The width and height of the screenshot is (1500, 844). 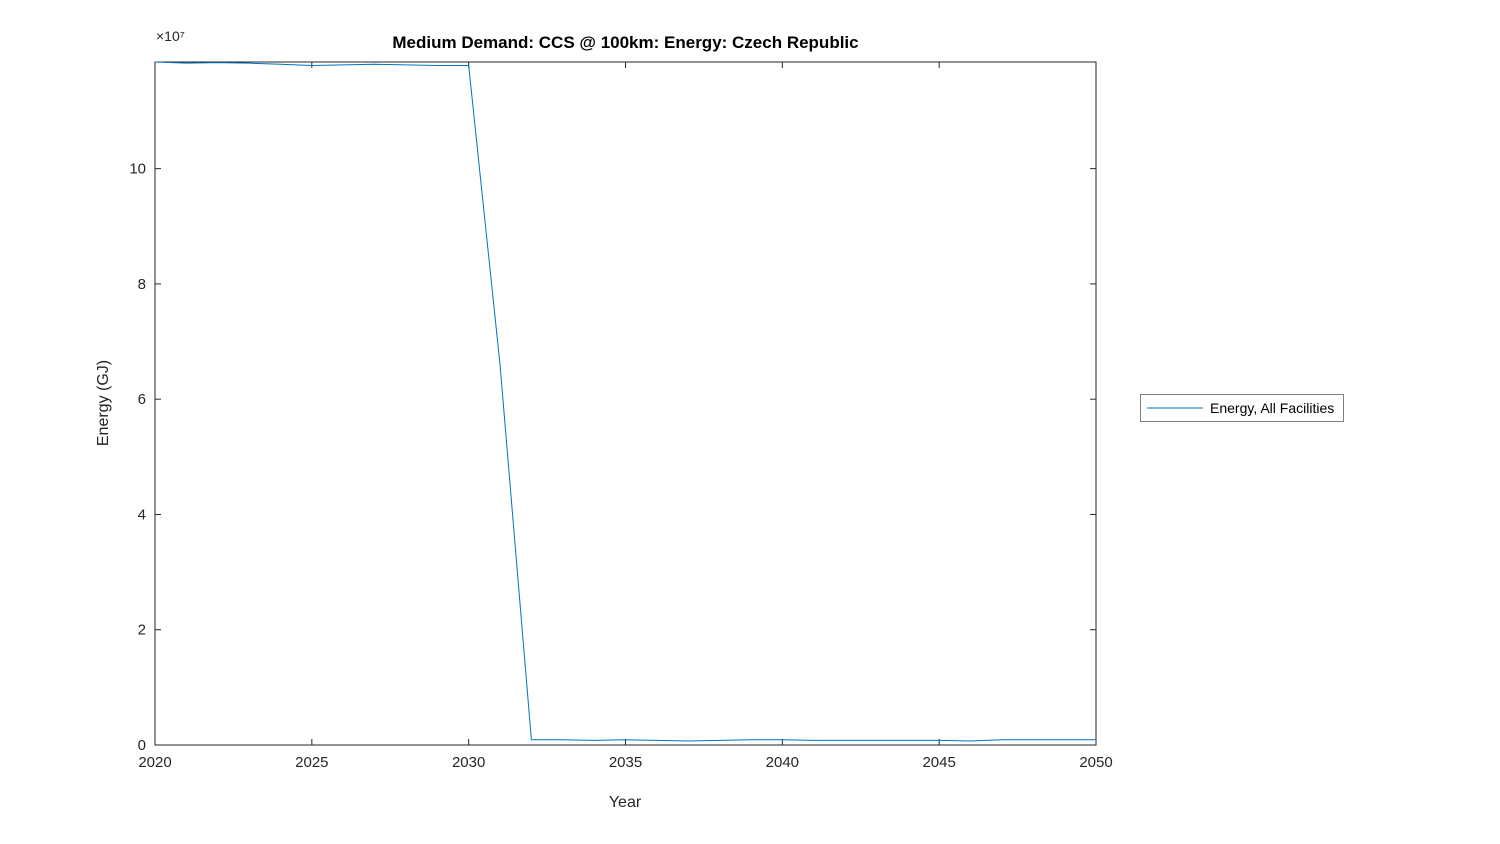 I want to click on x-tick-label: 2020, so click(x=154, y=762).